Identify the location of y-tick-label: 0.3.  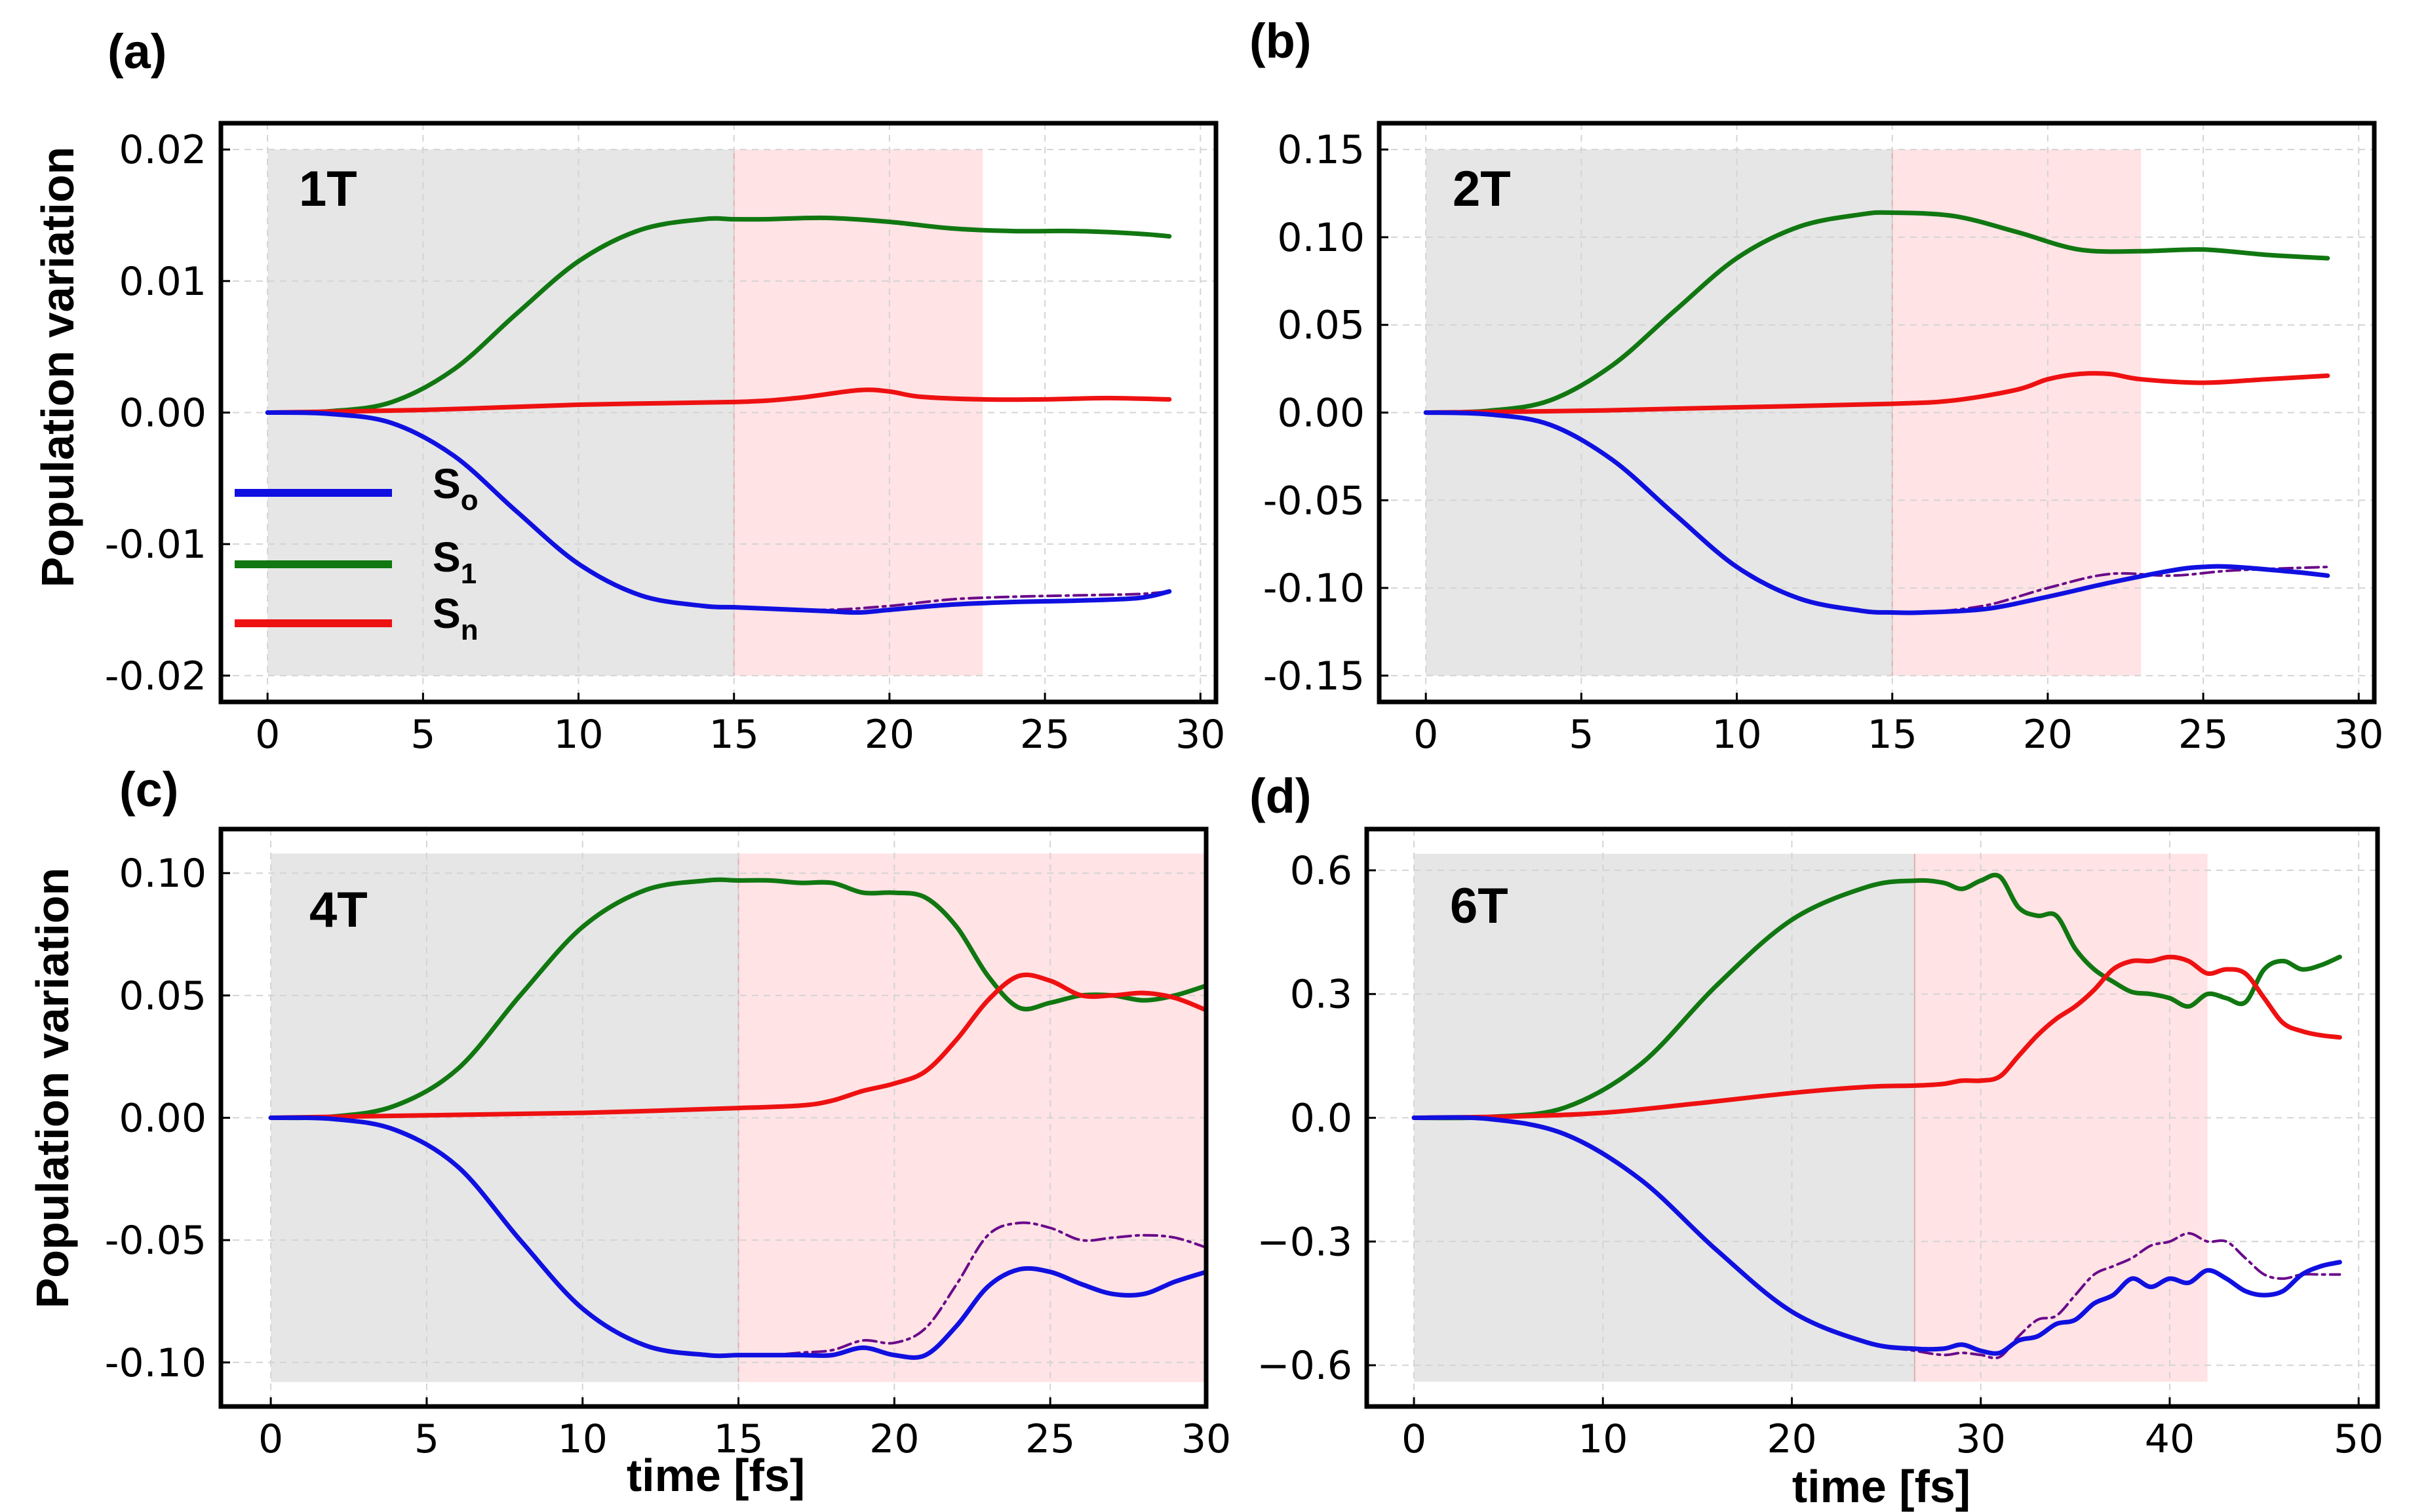
(1321, 995).